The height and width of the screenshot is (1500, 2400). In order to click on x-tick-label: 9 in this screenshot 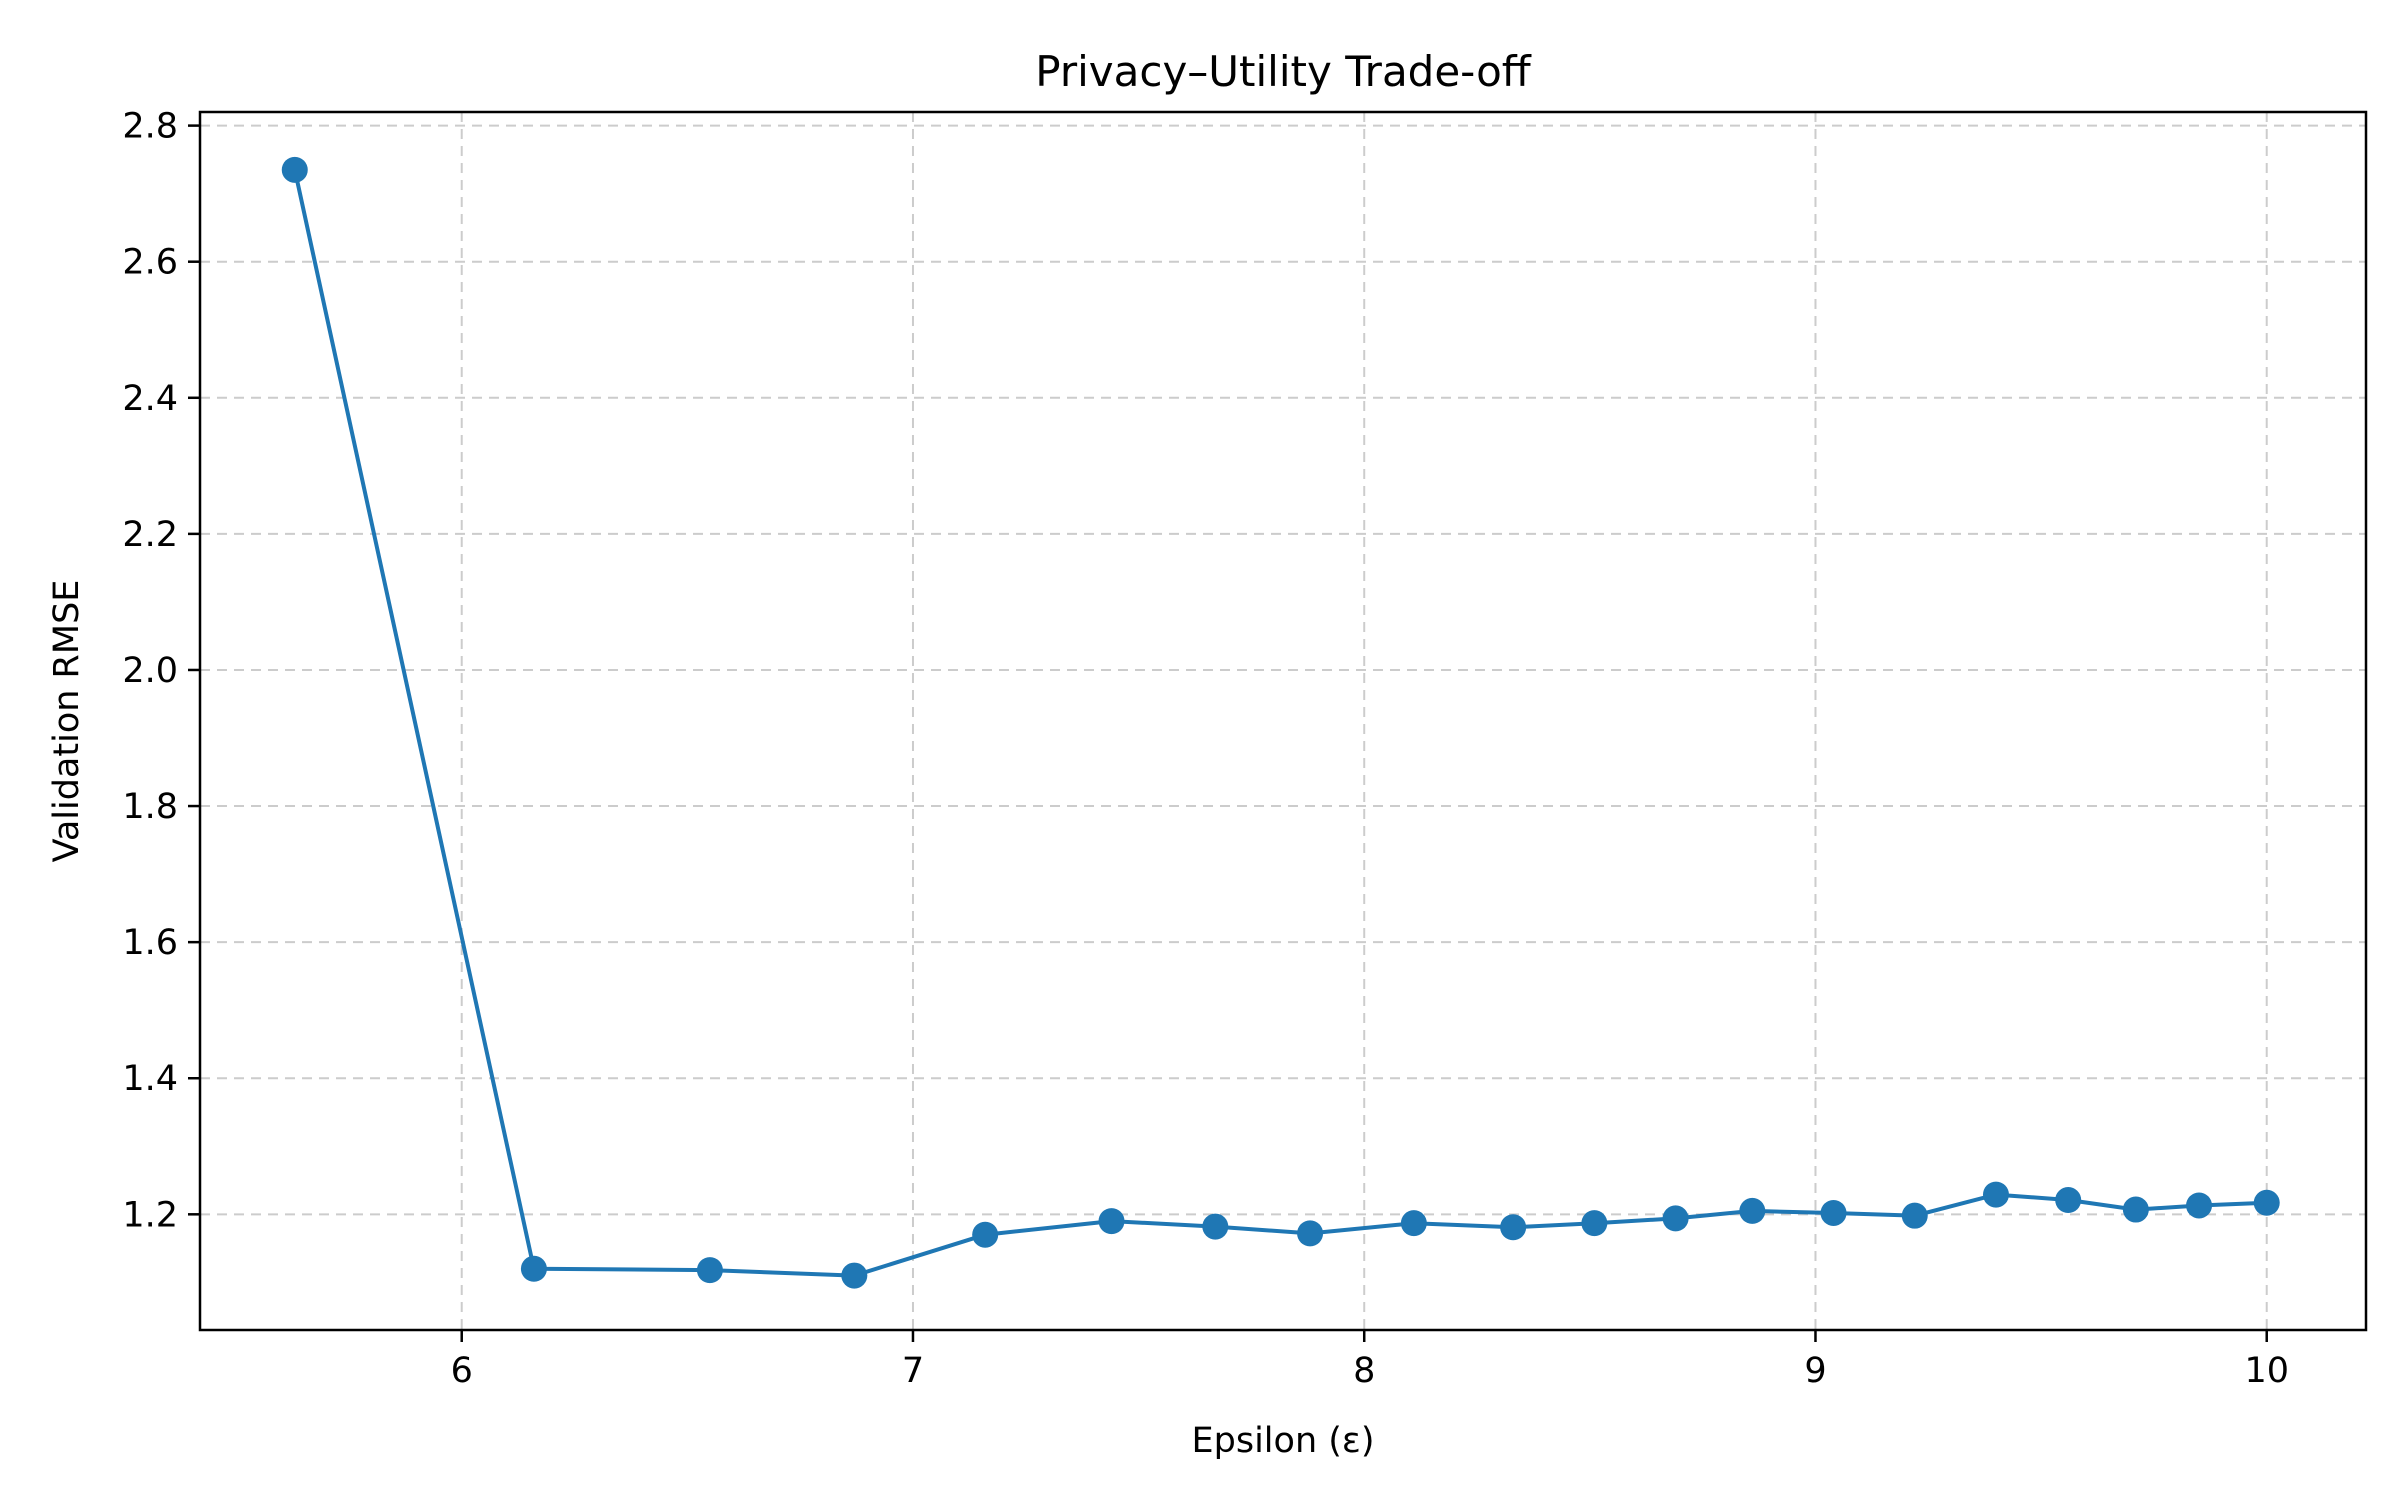, I will do `click(1815, 1371)`.